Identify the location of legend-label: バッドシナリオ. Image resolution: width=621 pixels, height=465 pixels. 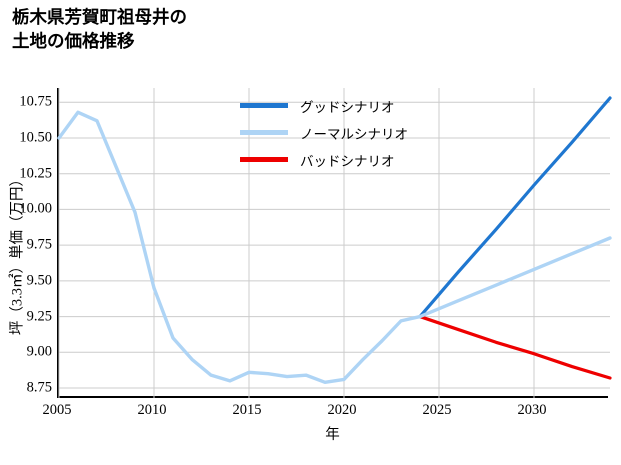
(347, 161).